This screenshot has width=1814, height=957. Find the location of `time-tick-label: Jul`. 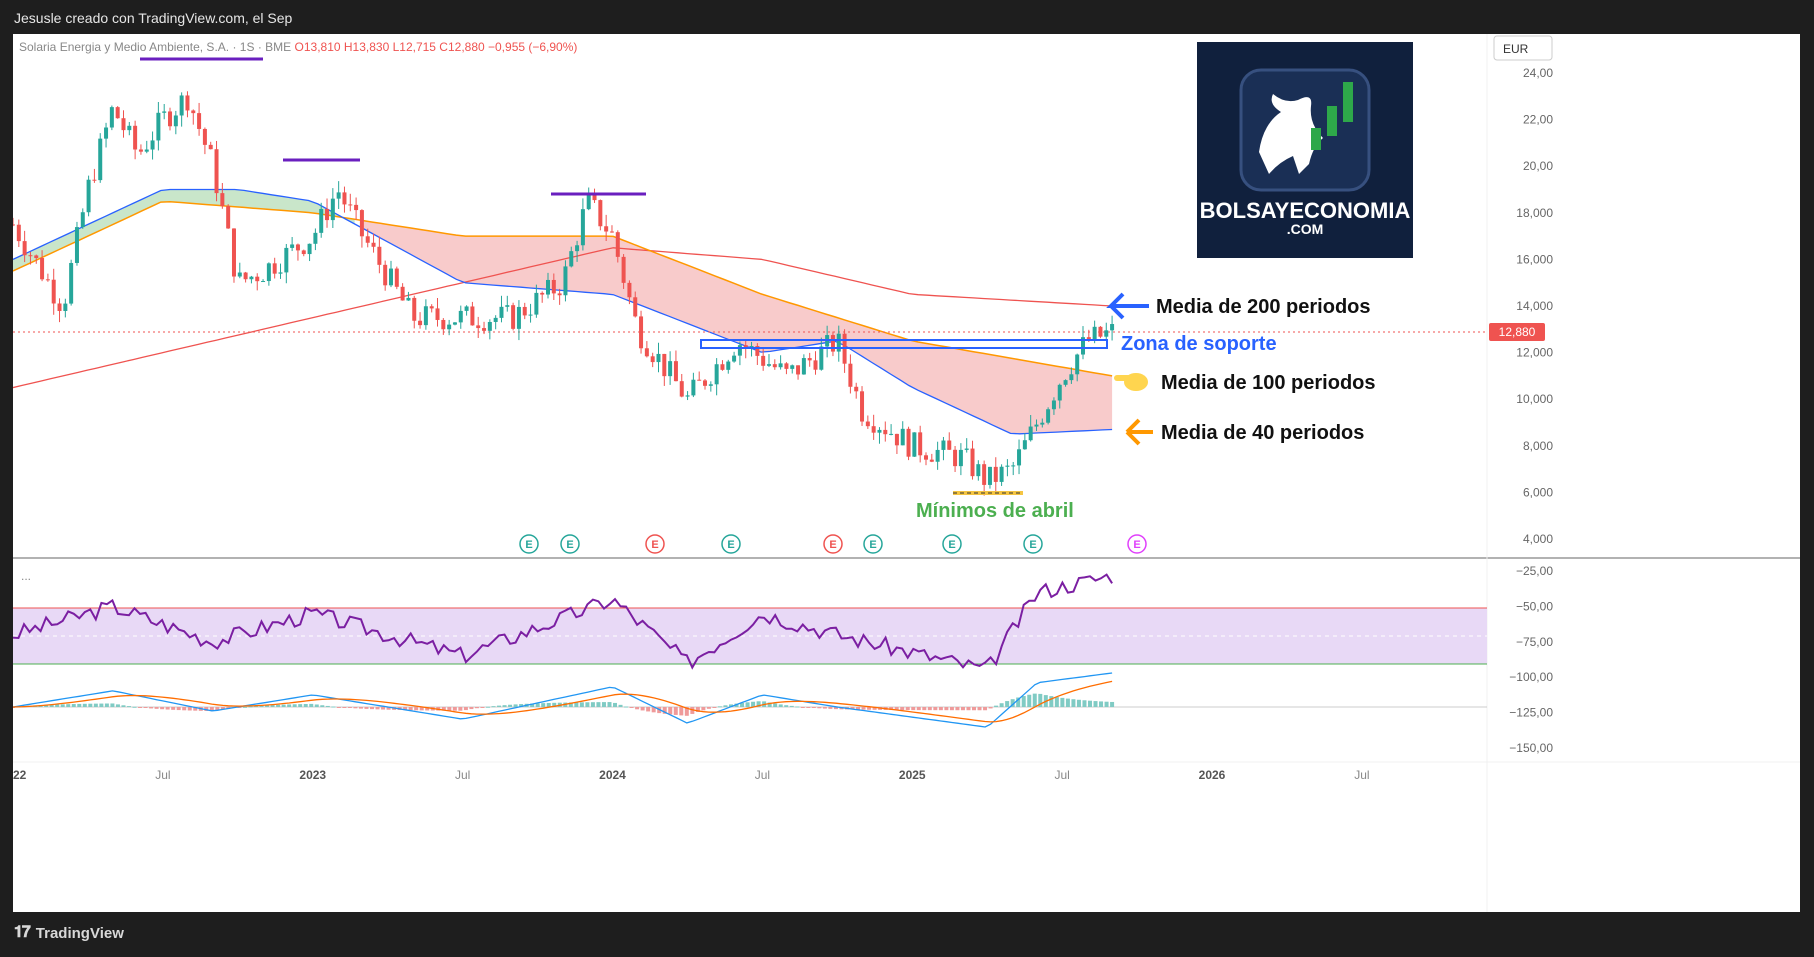

time-tick-label: Jul is located at coordinates (762, 775).